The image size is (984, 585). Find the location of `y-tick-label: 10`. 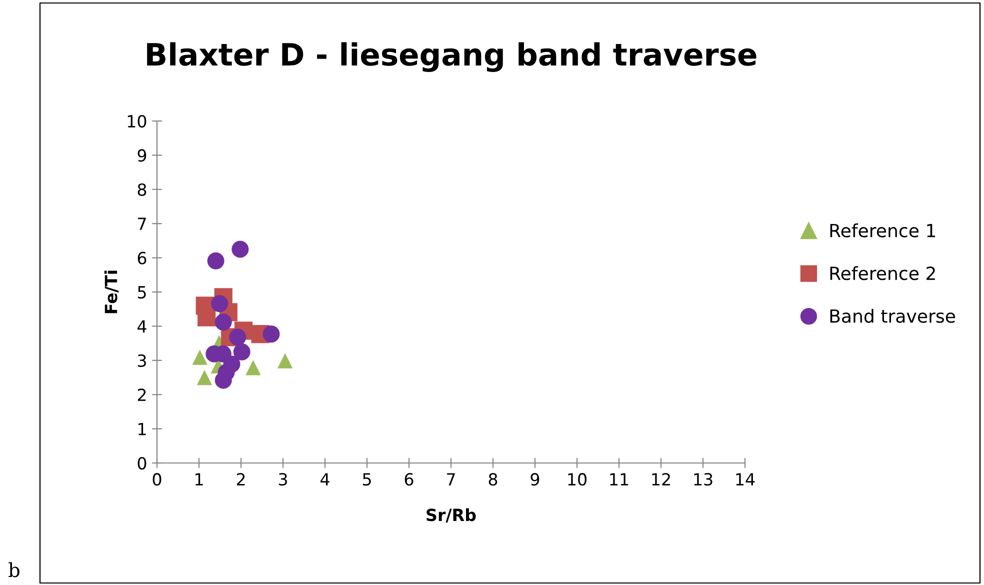

y-tick-label: 10 is located at coordinates (137, 121).